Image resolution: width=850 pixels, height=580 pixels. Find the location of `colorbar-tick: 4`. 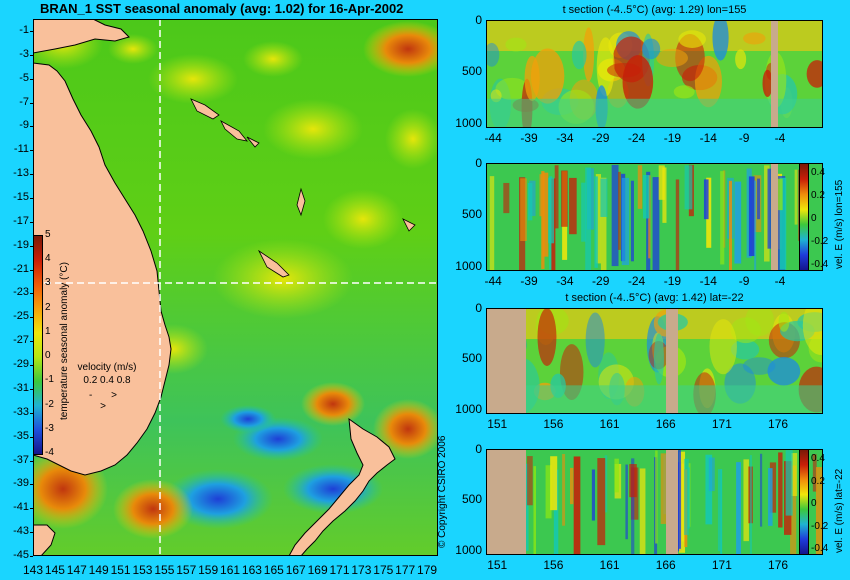

colorbar-tick: 4 is located at coordinates (48, 259).